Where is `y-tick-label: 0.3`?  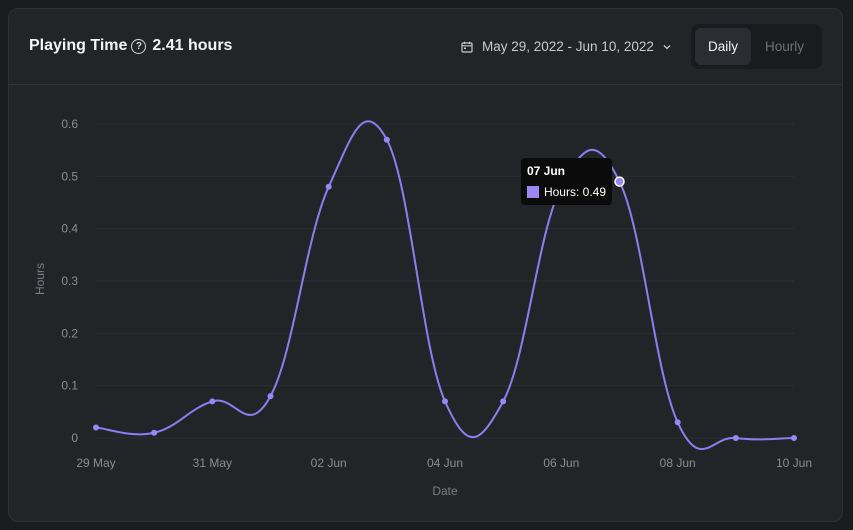 y-tick-label: 0.3 is located at coordinates (69, 281).